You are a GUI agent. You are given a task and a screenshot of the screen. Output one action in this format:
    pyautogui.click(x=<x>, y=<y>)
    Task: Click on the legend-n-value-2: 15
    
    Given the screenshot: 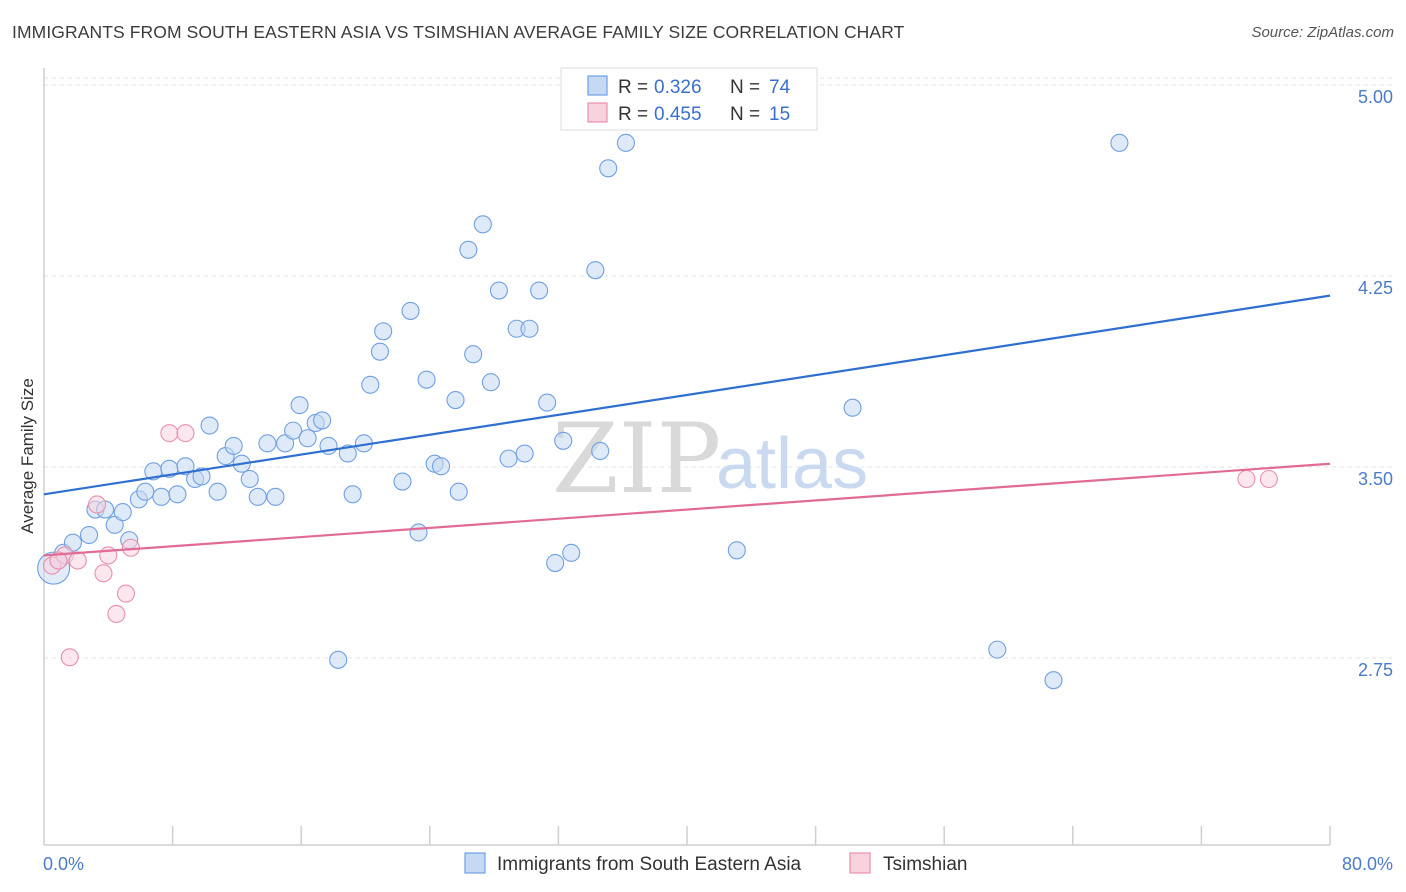 What is the action you would take?
    pyautogui.click(x=779, y=114)
    